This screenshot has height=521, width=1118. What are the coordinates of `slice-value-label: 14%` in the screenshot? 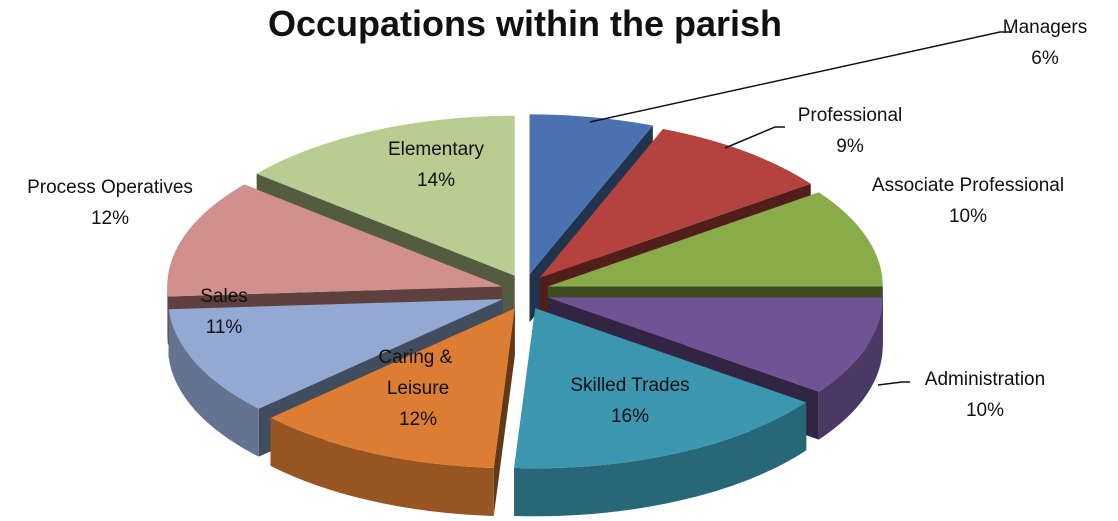 It's located at (436, 180).